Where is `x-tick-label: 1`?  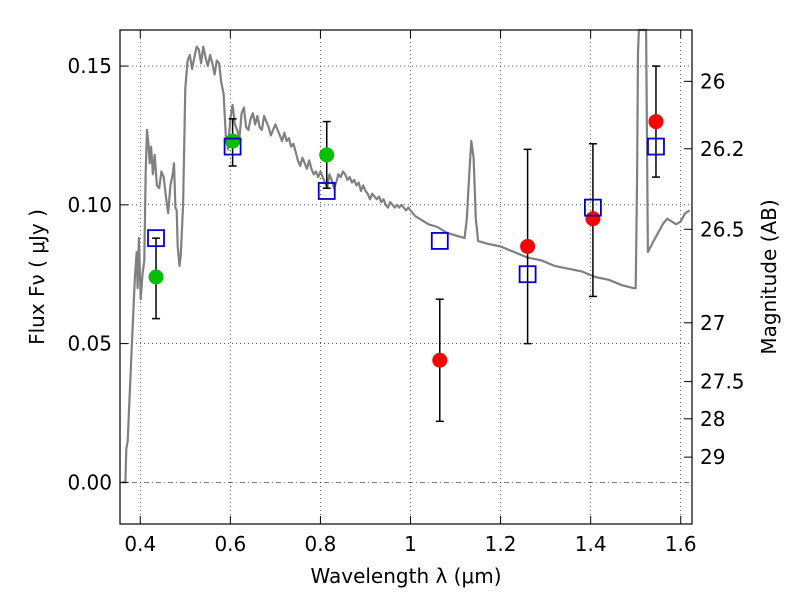 x-tick-label: 1 is located at coordinates (410, 544).